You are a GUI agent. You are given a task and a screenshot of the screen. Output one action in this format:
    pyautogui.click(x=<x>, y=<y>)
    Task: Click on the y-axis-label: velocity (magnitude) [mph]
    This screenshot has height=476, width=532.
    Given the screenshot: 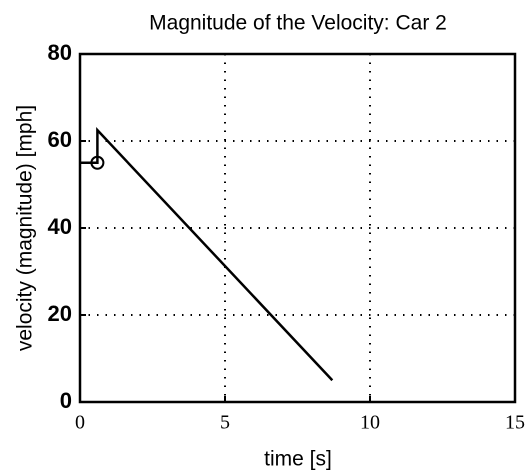 What is the action you would take?
    pyautogui.click(x=25, y=228)
    